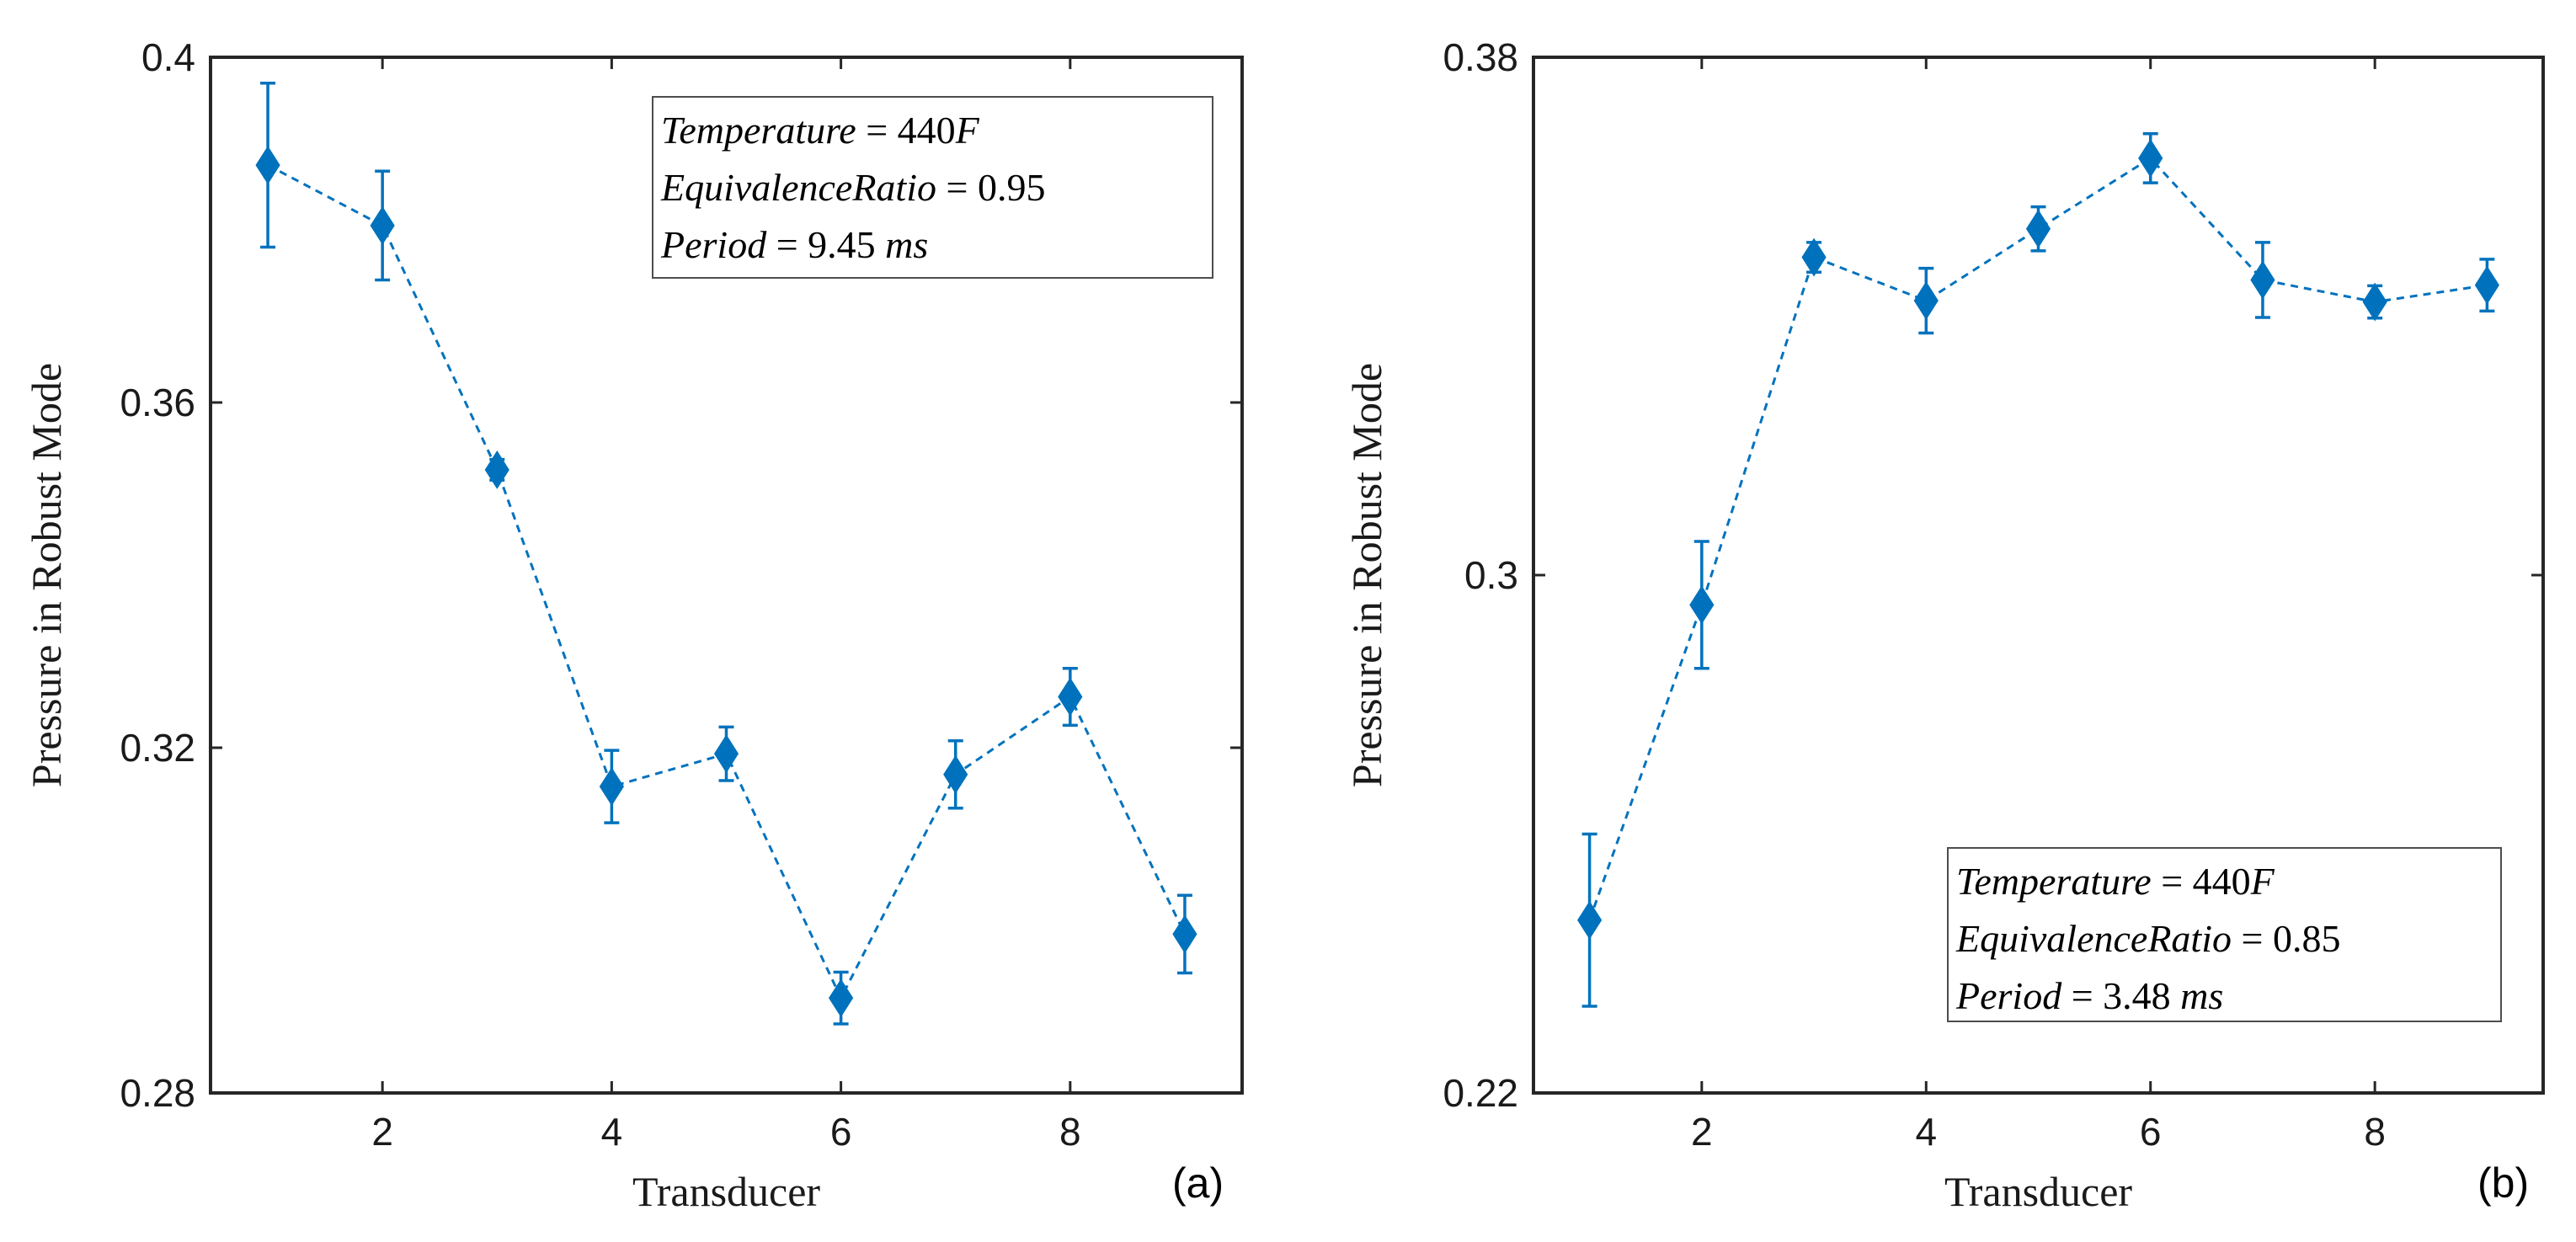 The height and width of the screenshot is (1242, 2576). Describe the element at coordinates (157, 402) in the screenshot. I see `y-tick-label: 0.36` at that location.